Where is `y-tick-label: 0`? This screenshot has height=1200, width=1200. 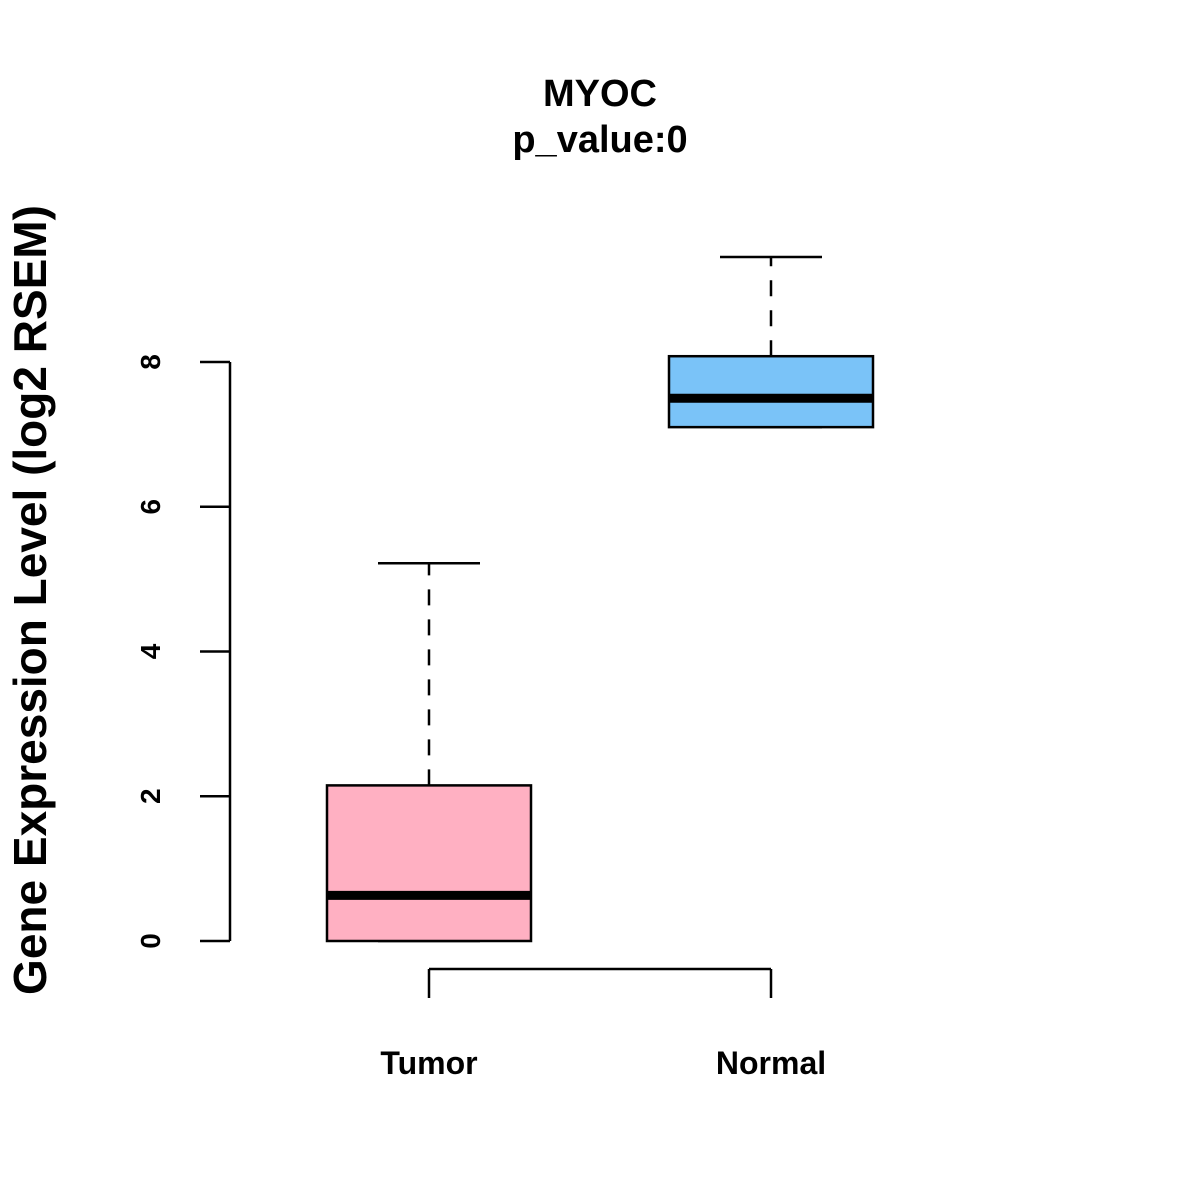
y-tick-label: 0 is located at coordinates (150, 941).